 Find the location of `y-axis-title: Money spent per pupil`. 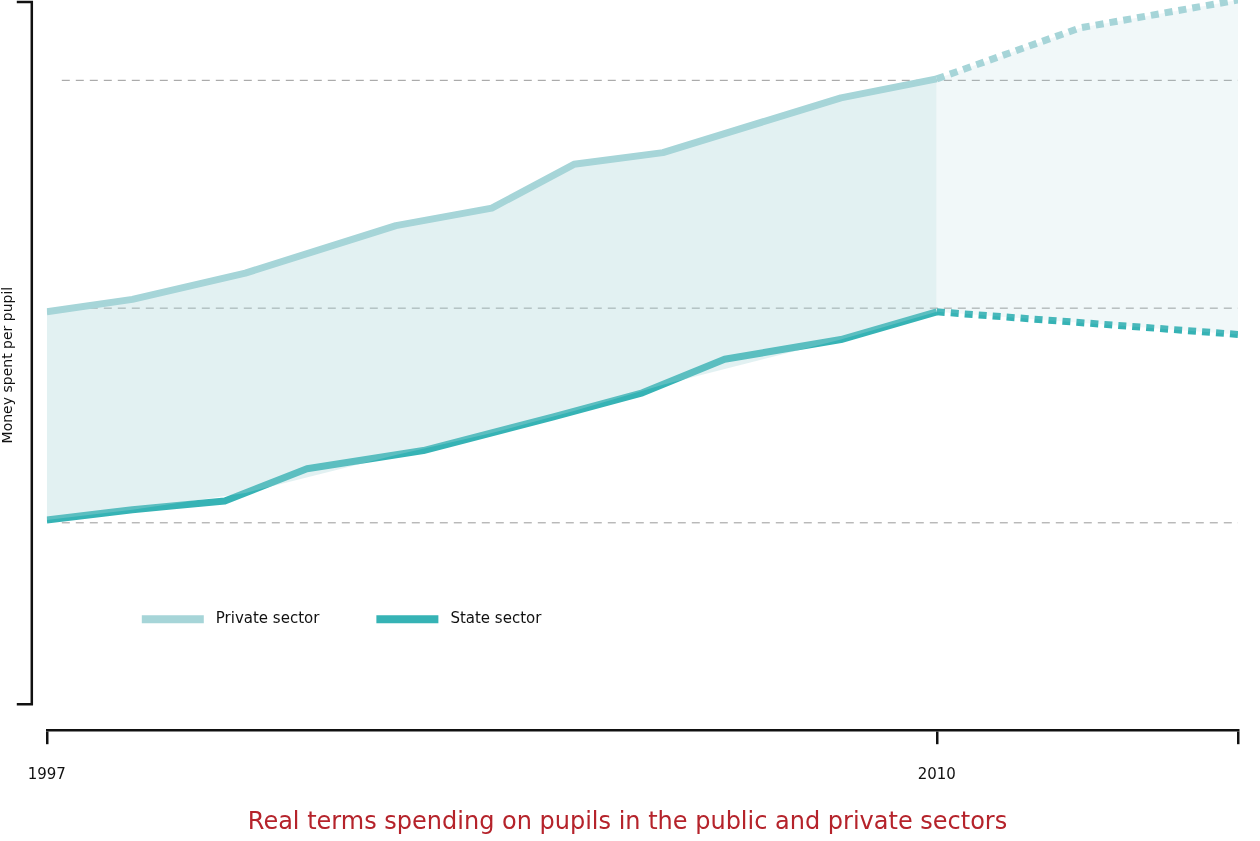

y-axis-title: Money spent per pupil is located at coordinates (8, 365).